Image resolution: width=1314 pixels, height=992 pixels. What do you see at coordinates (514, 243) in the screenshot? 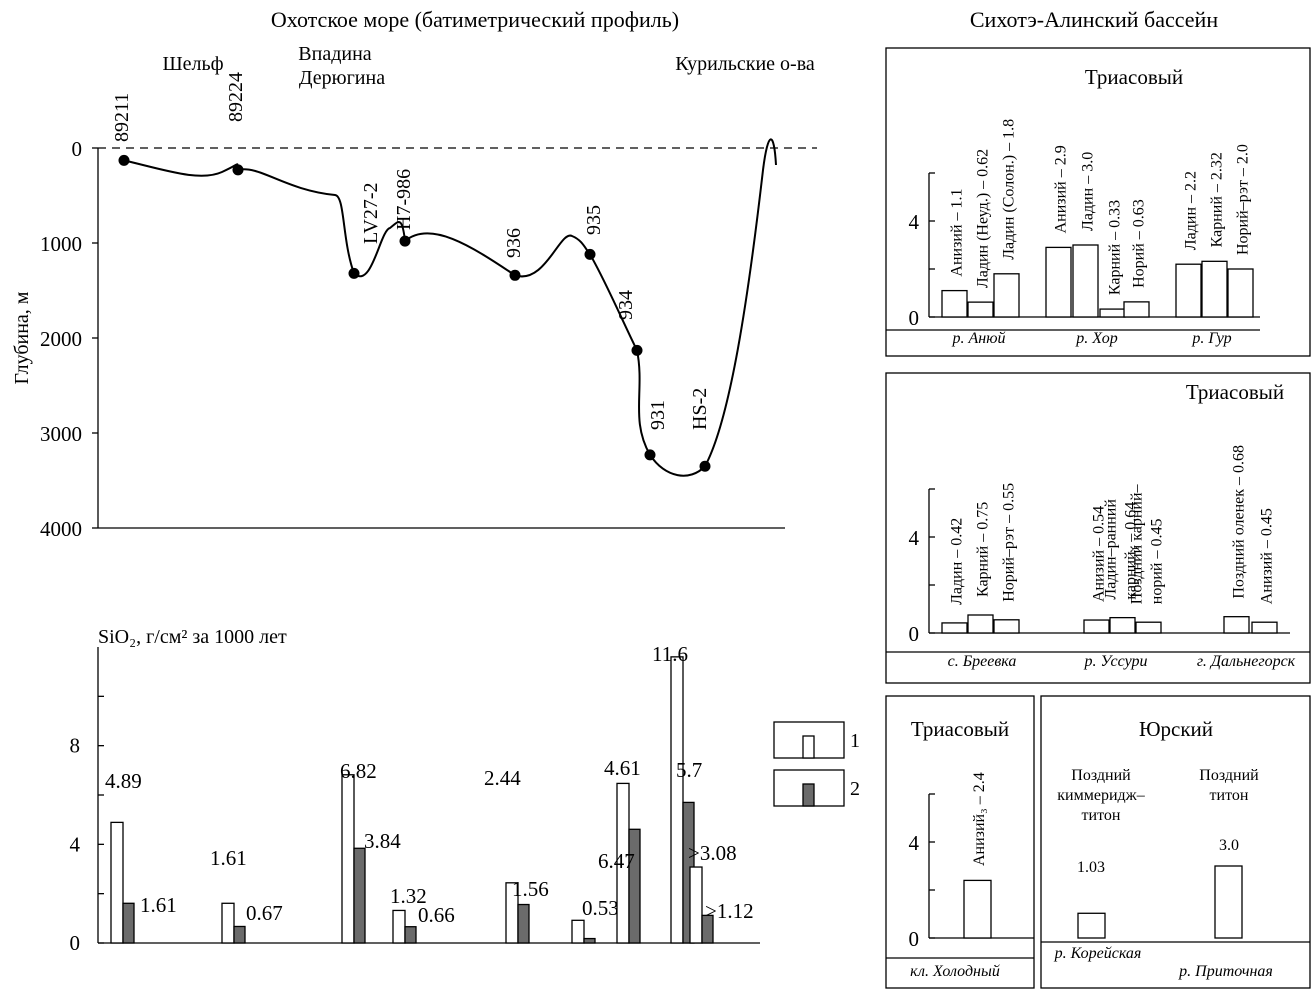
I see `station-label-936: 936` at bounding box center [514, 243].